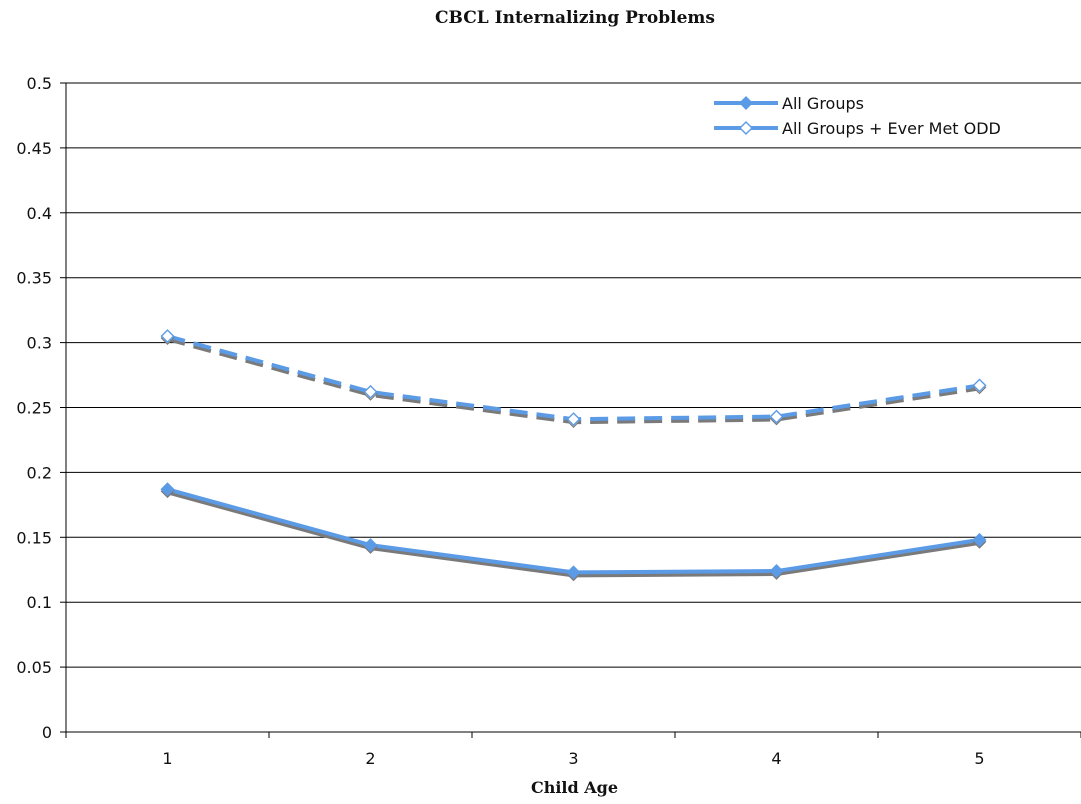 The width and height of the screenshot is (1081, 804). What do you see at coordinates (34, 537) in the screenshot?
I see `y-tick-label: 0.15` at bounding box center [34, 537].